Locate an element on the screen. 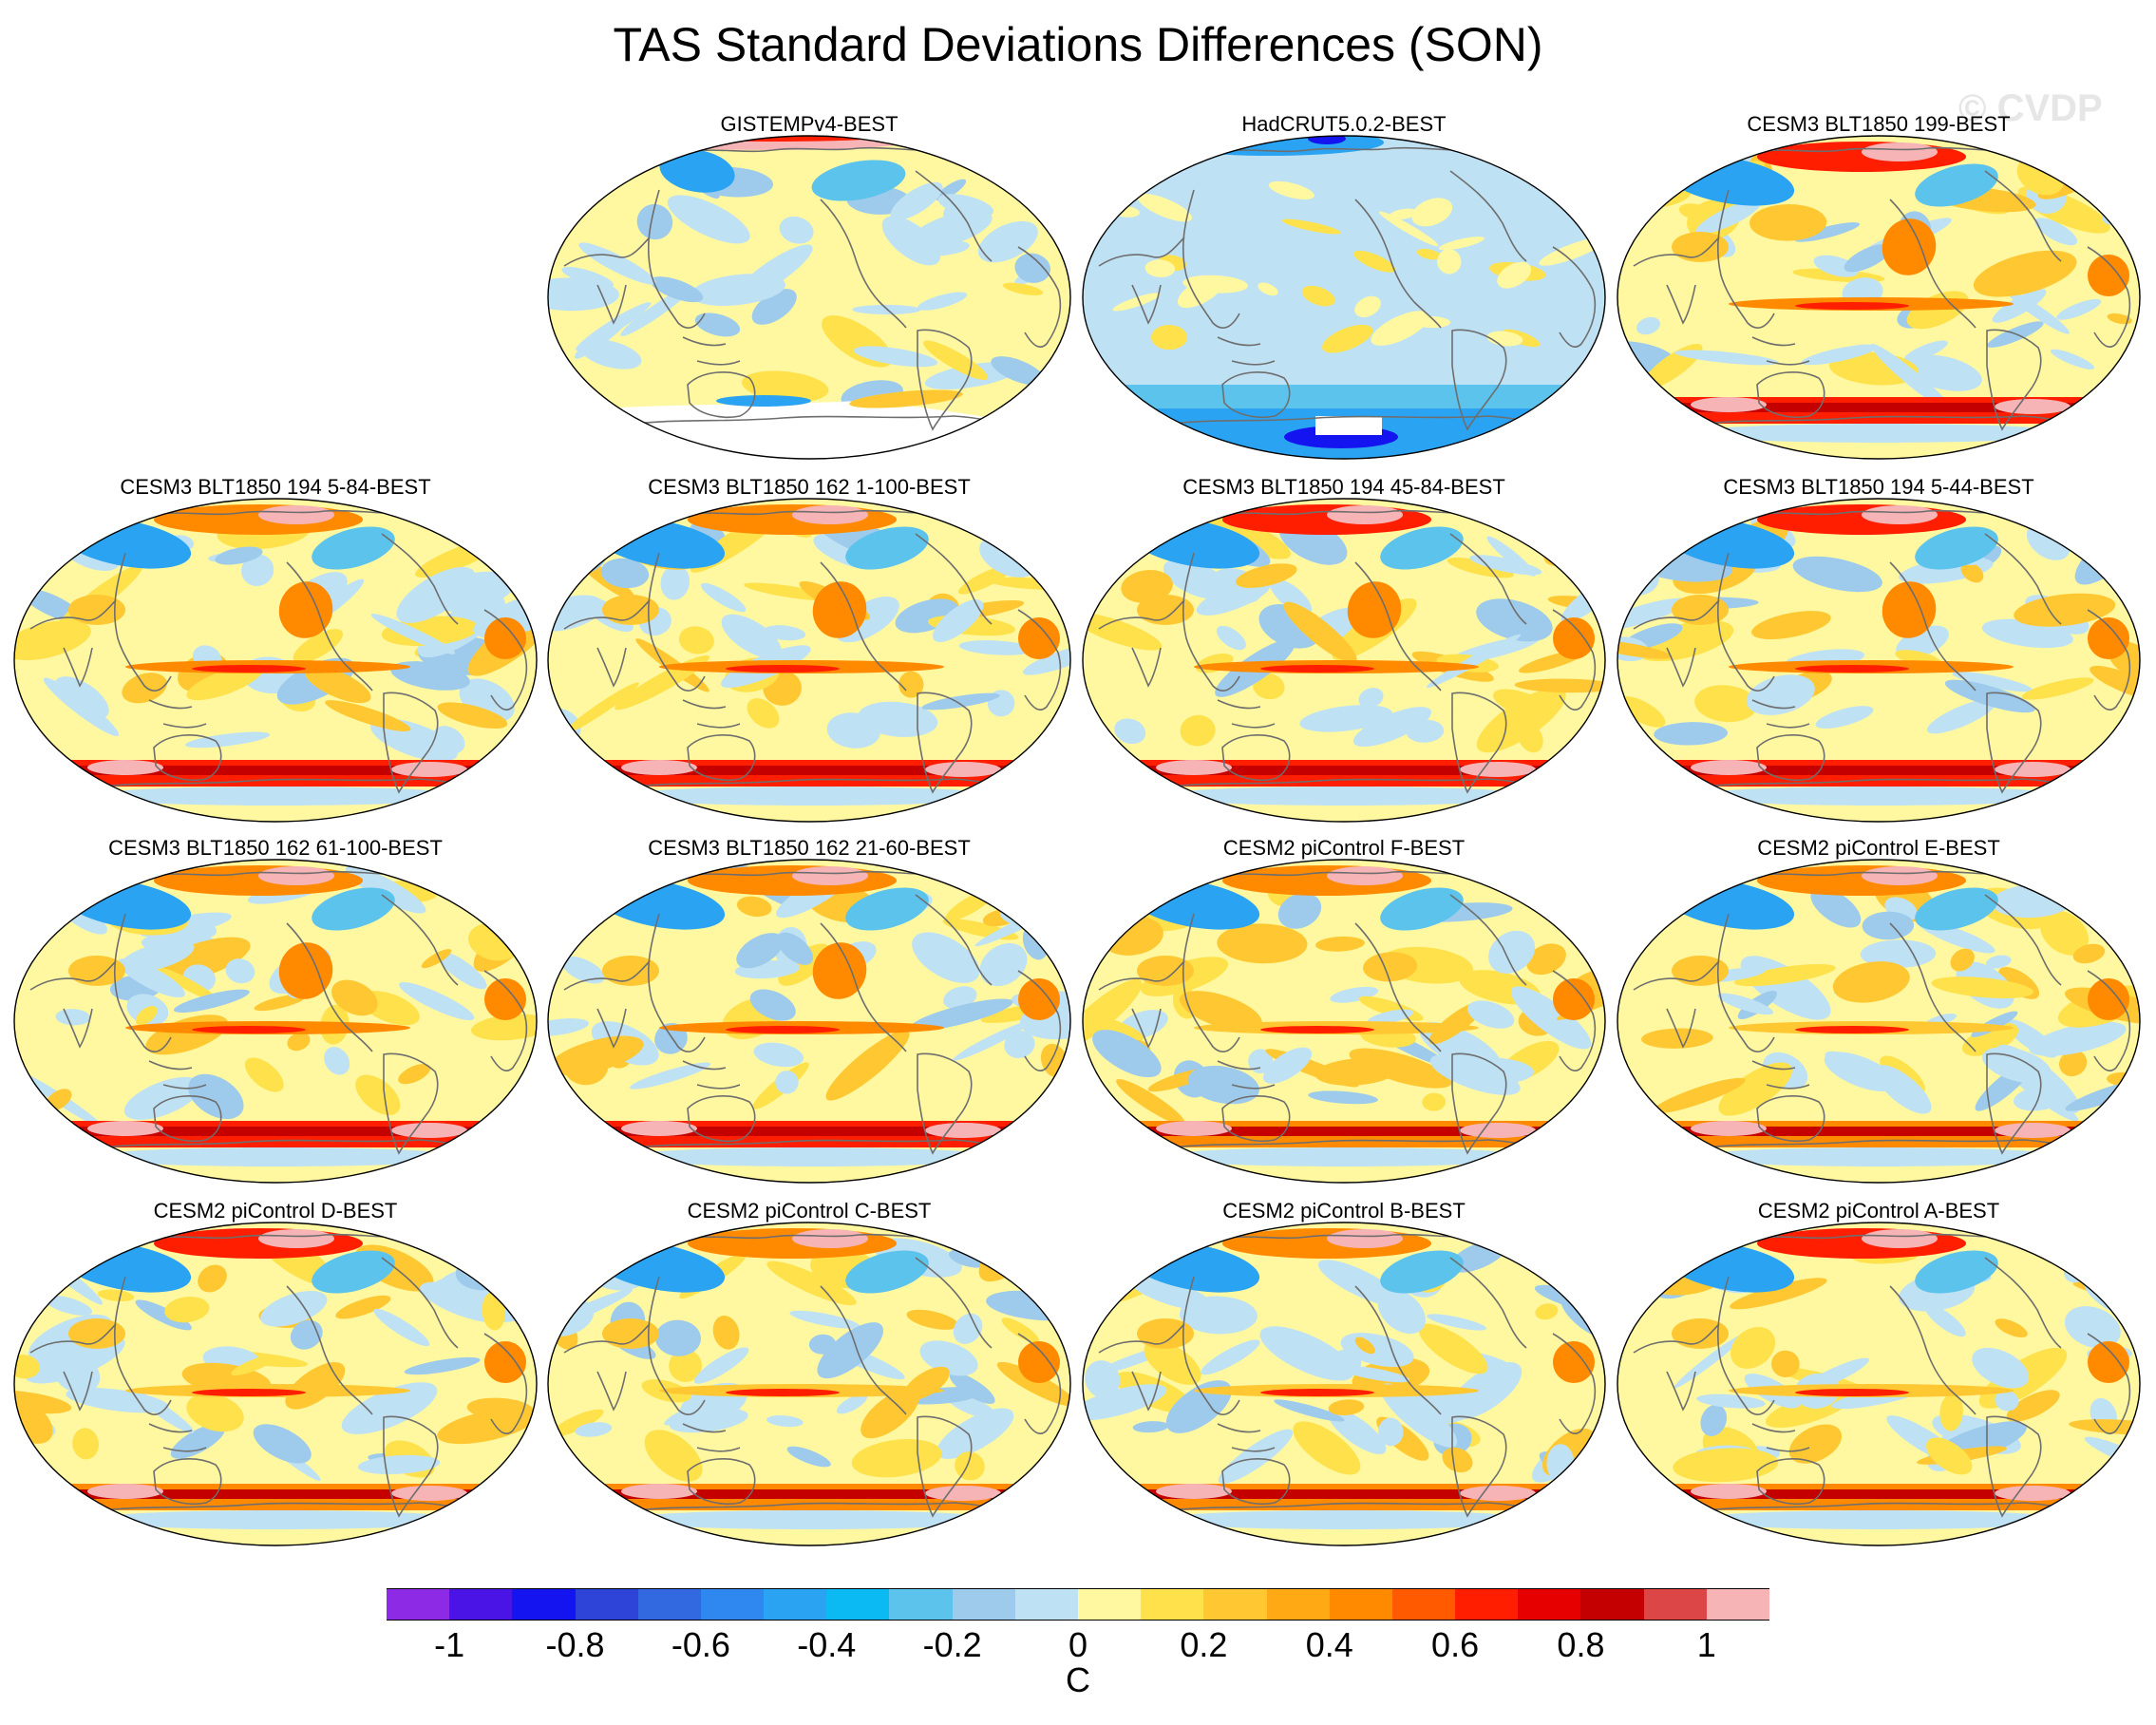 The image size is (2156, 1725). map-panel: CESM3 BLT1850 162 21-60-BEST is located at coordinates (809, 1011).